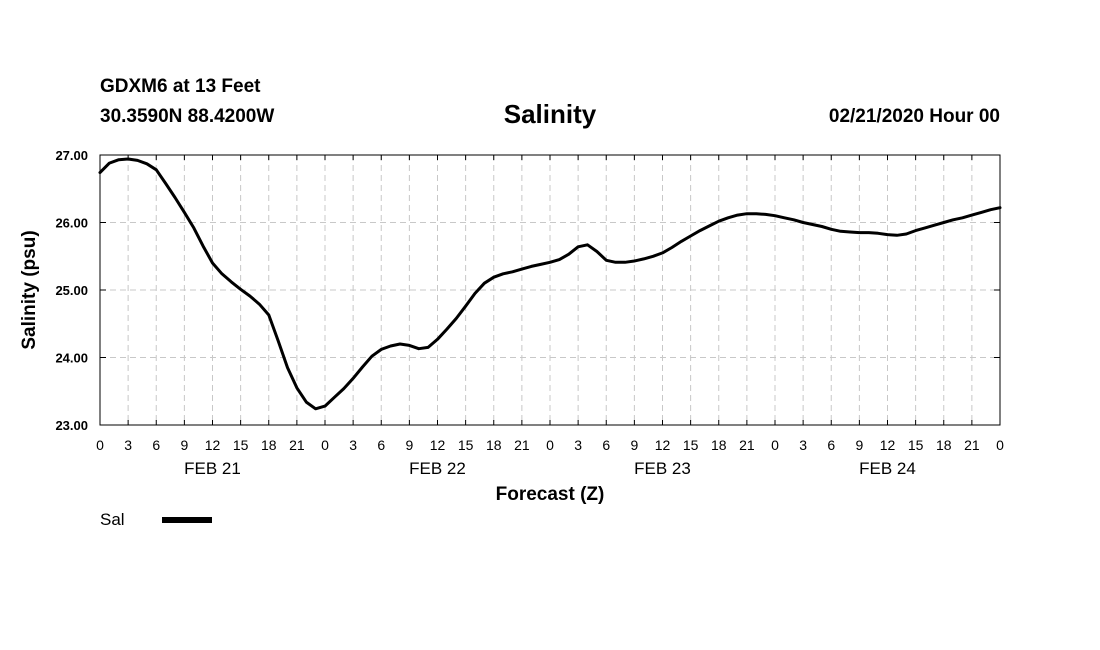  I want to click on forecast-issue-time: 02/21/2020 Hour 00, so click(914, 116).